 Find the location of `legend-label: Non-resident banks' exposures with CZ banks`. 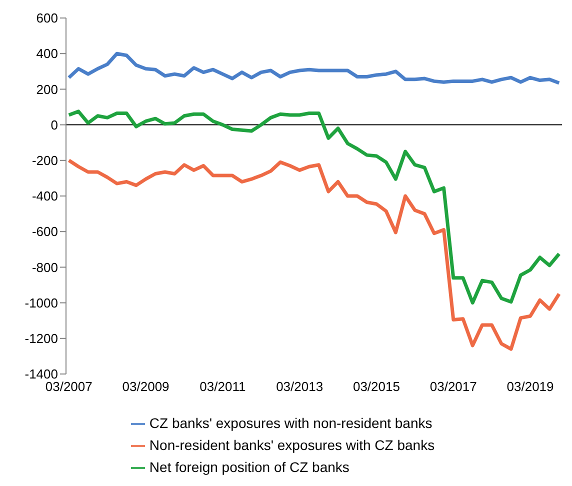

legend-label: Non-resident banks' exposures with CZ banks is located at coordinates (292, 445).